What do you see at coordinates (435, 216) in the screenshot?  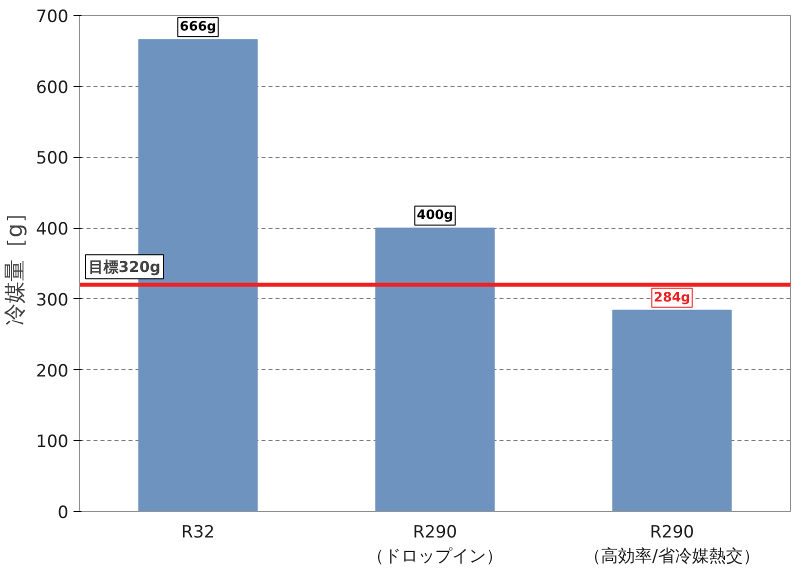 I see `data-label: 400g` at bounding box center [435, 216].